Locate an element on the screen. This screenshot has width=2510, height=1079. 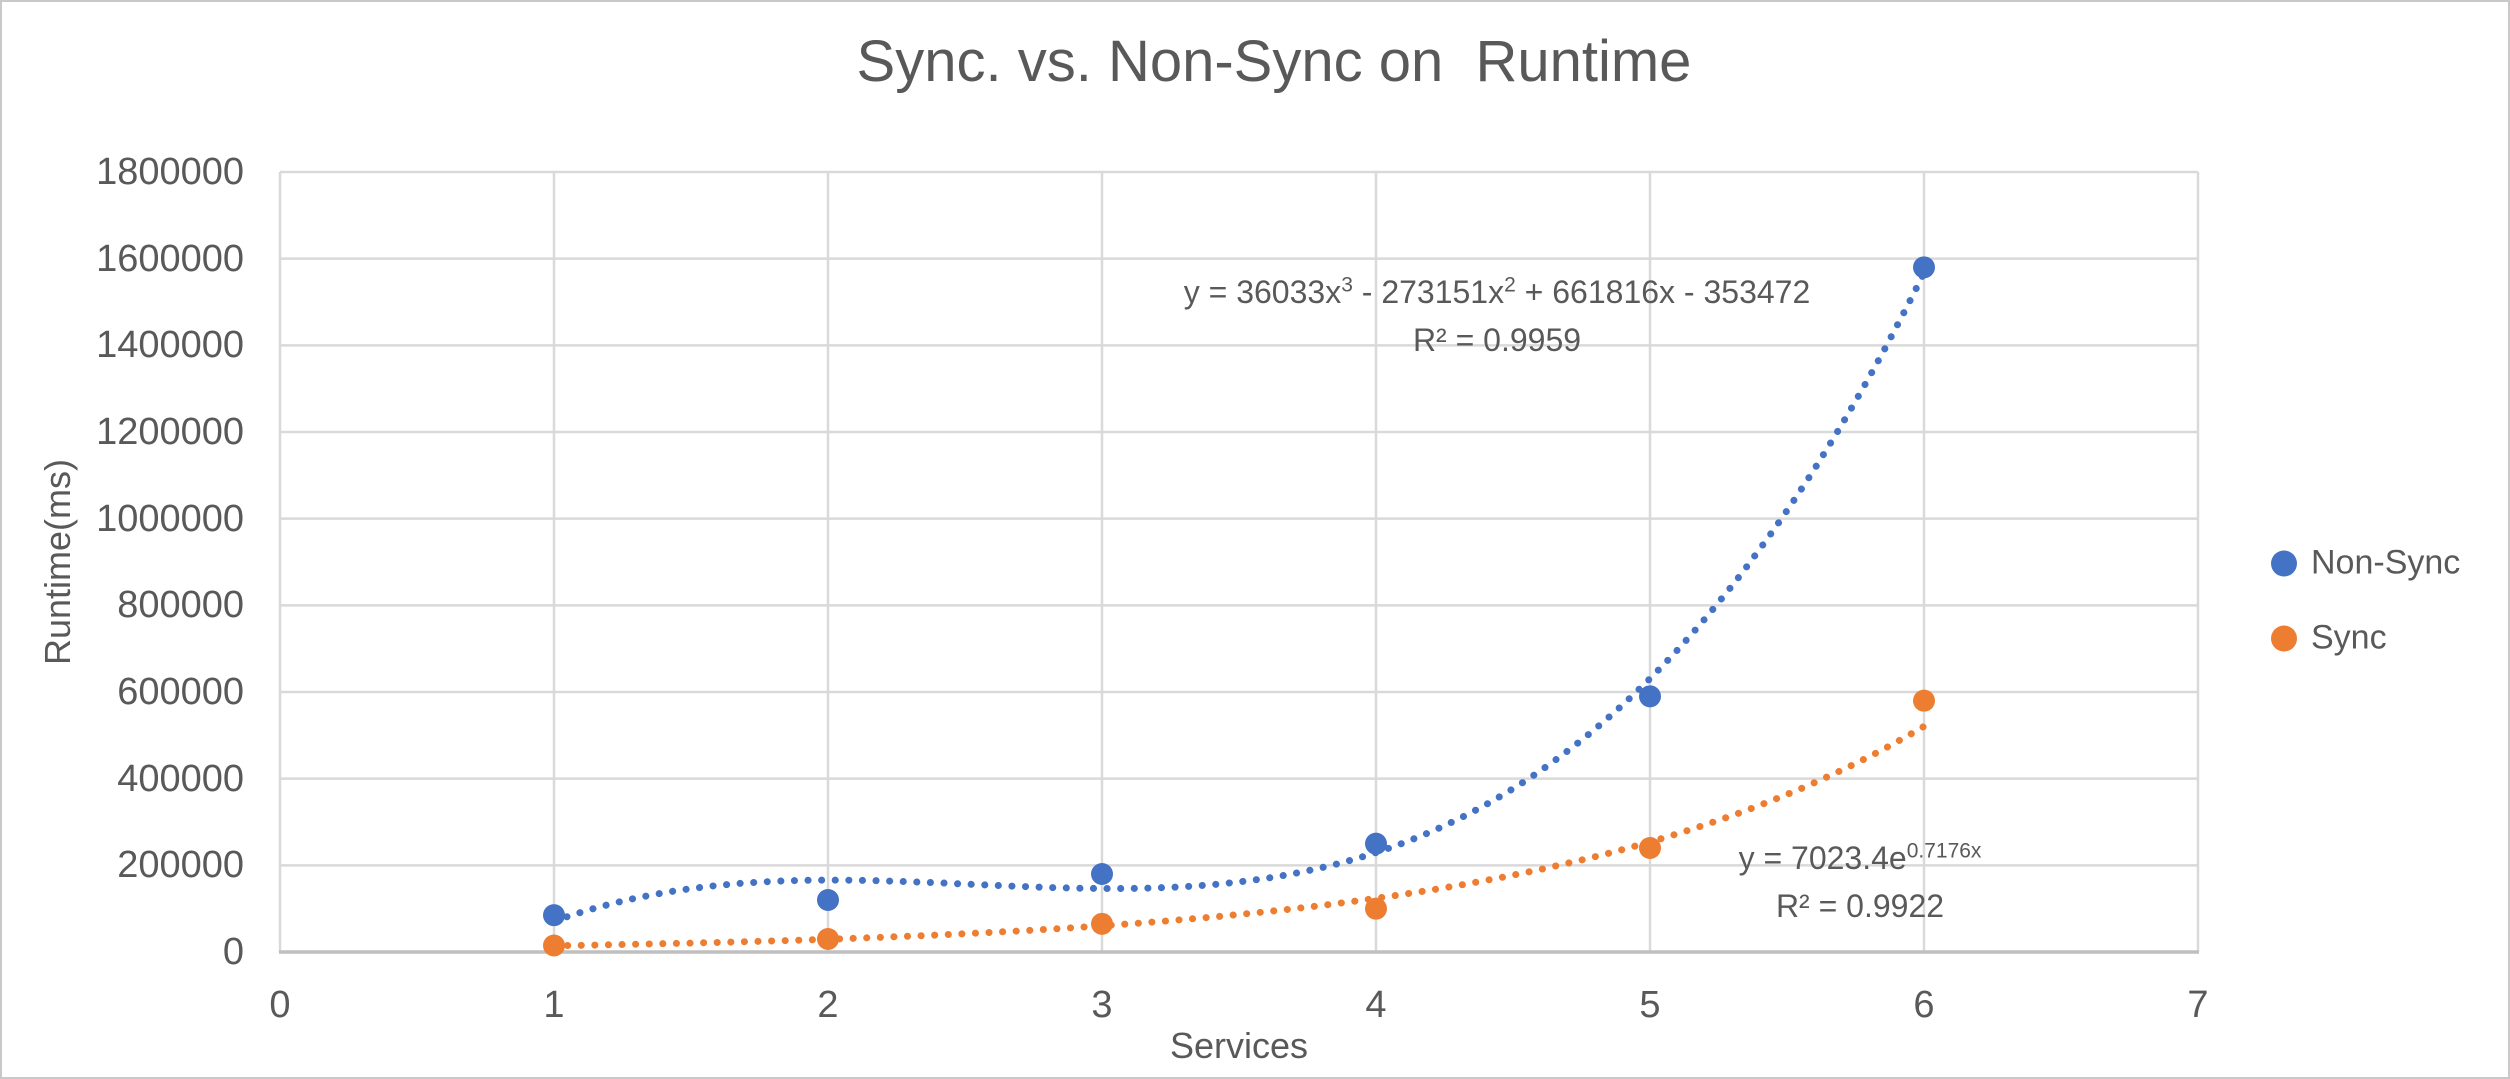
legend-label-non-sync: Non-Sync is located at coordinates (2386, 562).